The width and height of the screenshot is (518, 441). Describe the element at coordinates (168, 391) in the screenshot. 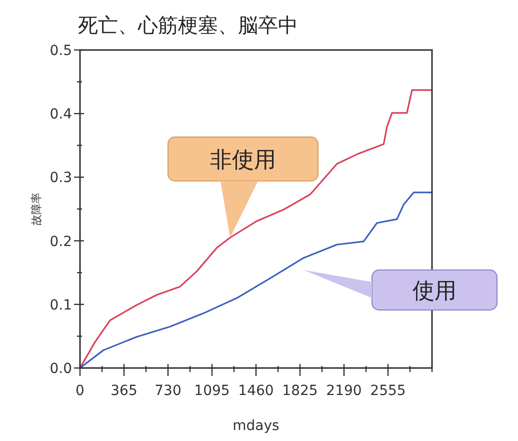

I see `x-tick-label: 730` at that location.